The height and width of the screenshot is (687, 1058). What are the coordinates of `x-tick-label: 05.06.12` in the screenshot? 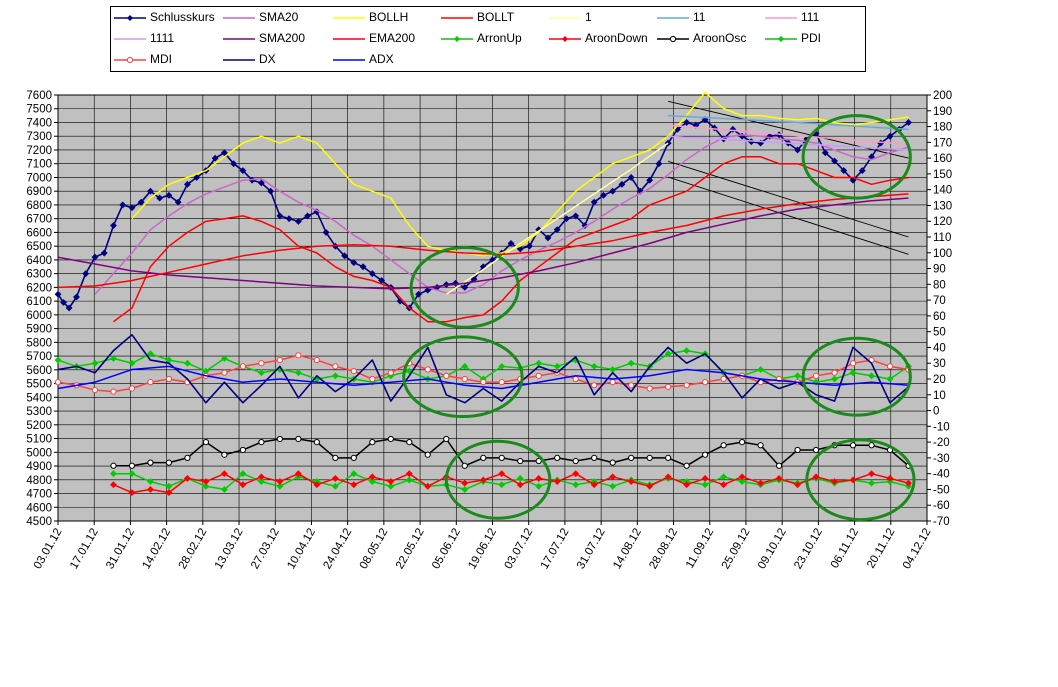 It's located at (446, 549).